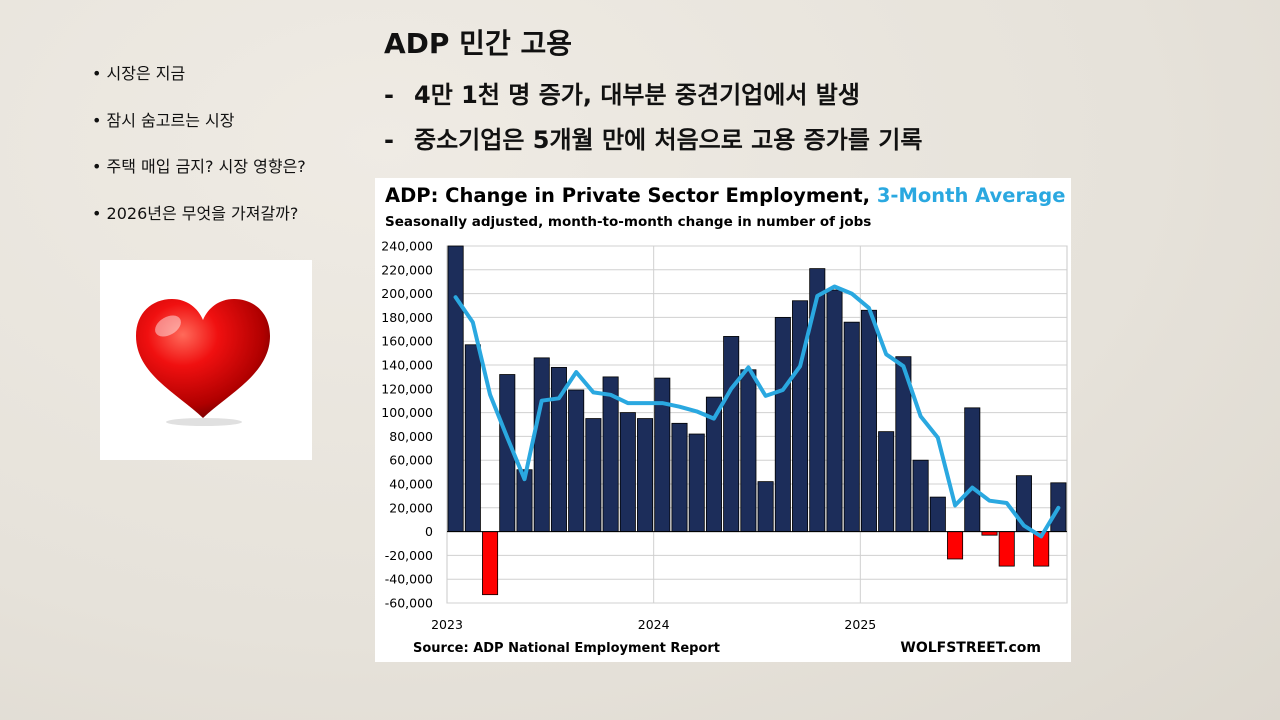 The image size is (1280, 720). What do you see at coordinates (411, 460) in the screenshot?
I see `y-tick-label: 60,000` at bounding box center [411, 460].